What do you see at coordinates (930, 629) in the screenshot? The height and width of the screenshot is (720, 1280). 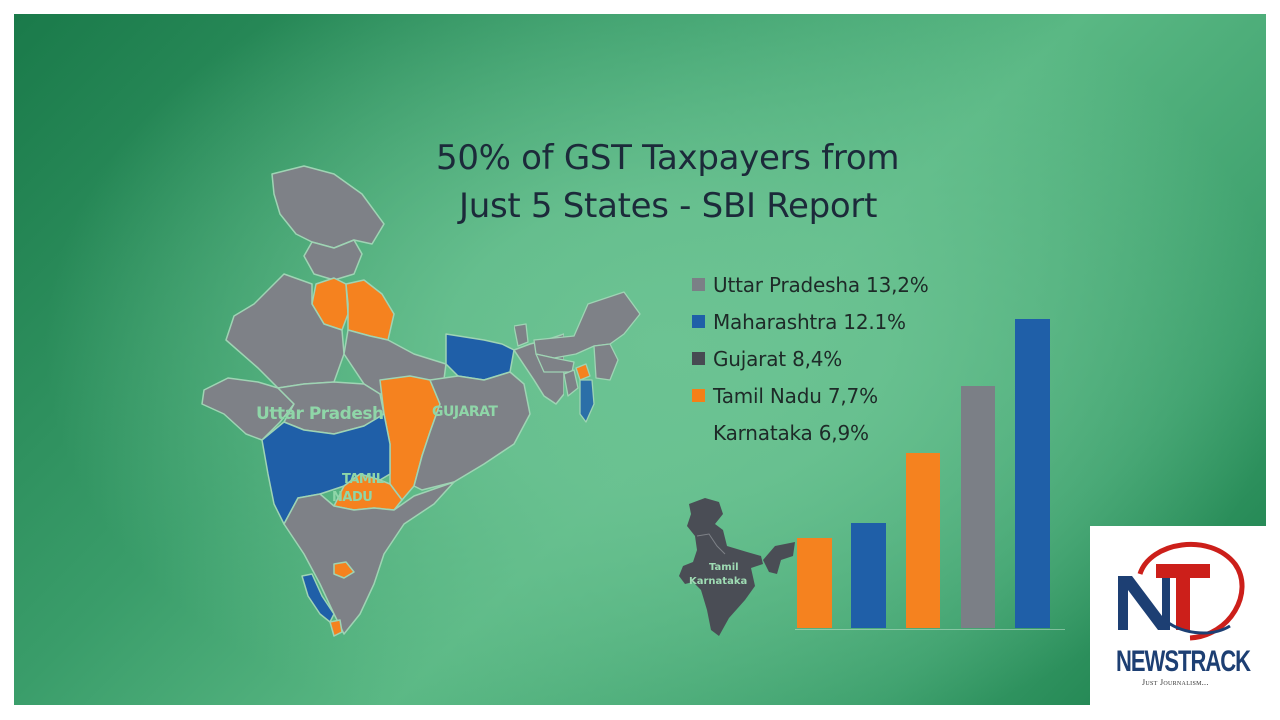 I see `chart-baseline` at bounding box center [930, 629].